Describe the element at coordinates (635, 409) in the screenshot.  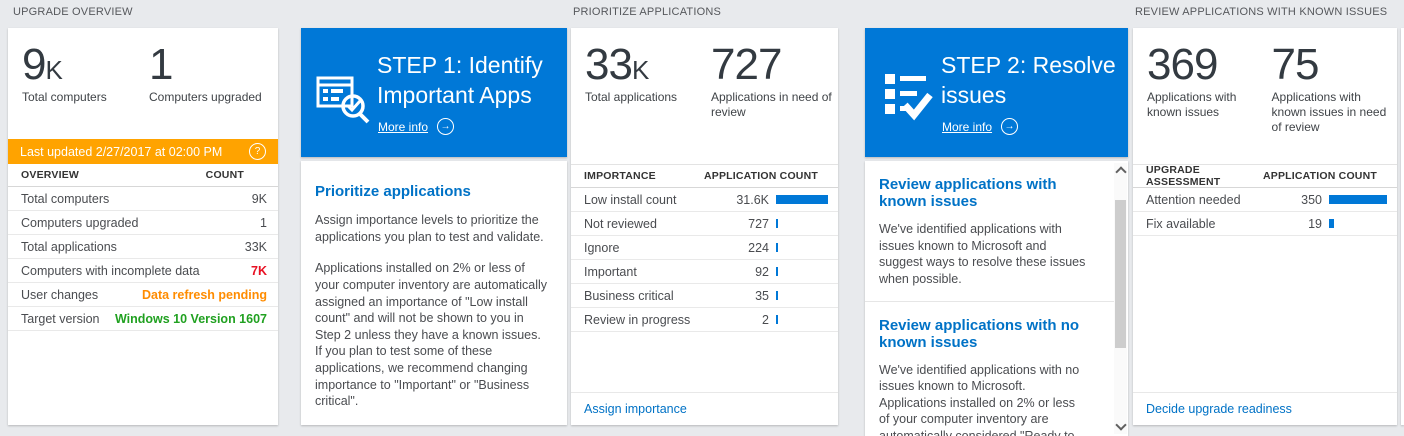
I see `assign-importance-link: Assign importance` at that location.